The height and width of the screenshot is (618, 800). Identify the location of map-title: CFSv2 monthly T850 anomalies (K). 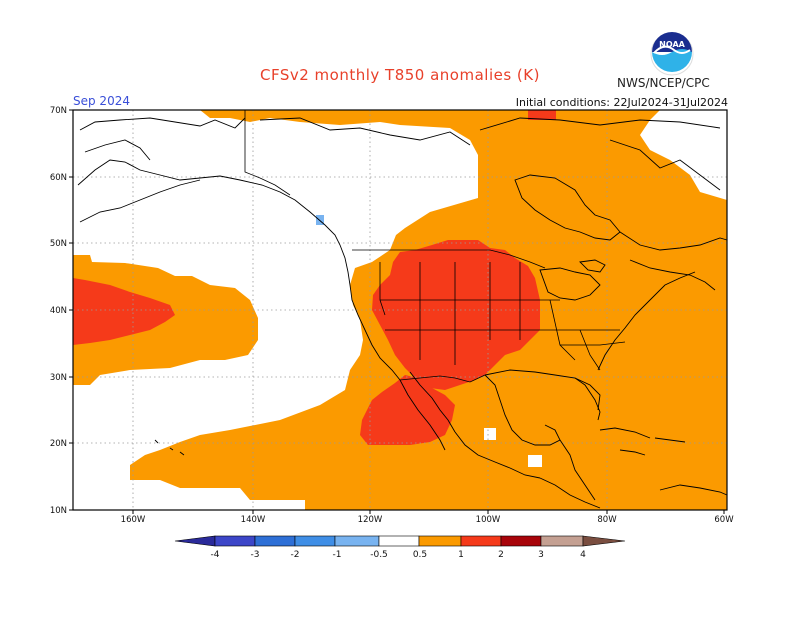
(400, 75).